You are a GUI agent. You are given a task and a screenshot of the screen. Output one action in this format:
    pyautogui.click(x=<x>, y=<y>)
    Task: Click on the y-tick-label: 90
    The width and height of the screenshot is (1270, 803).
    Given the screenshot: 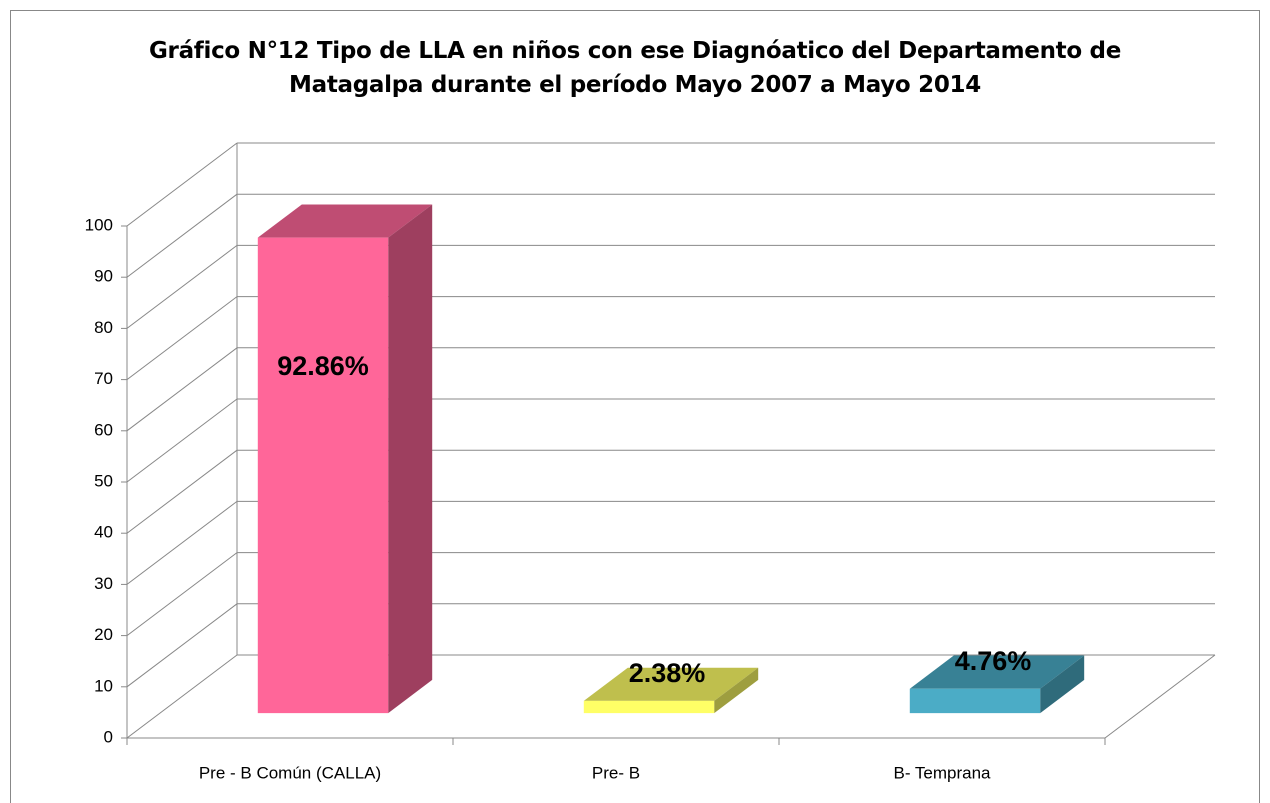 What is the action you would take?
    pyautogui.click(x=103, y=276)
    